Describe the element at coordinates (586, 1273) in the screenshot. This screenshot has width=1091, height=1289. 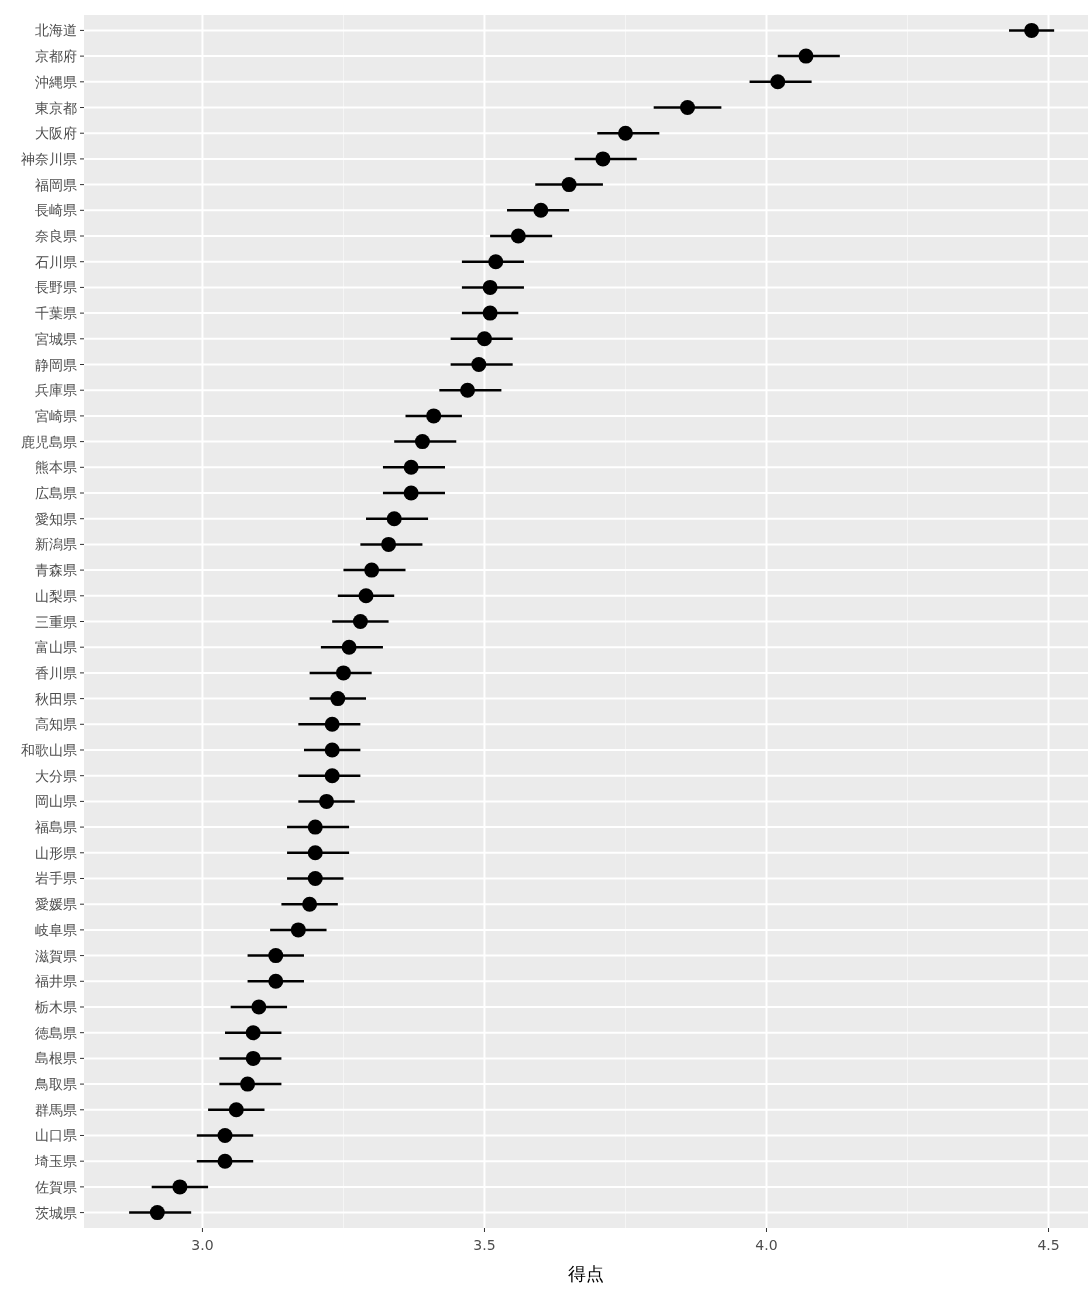
I see `x-axis-title: 得点` at that location.